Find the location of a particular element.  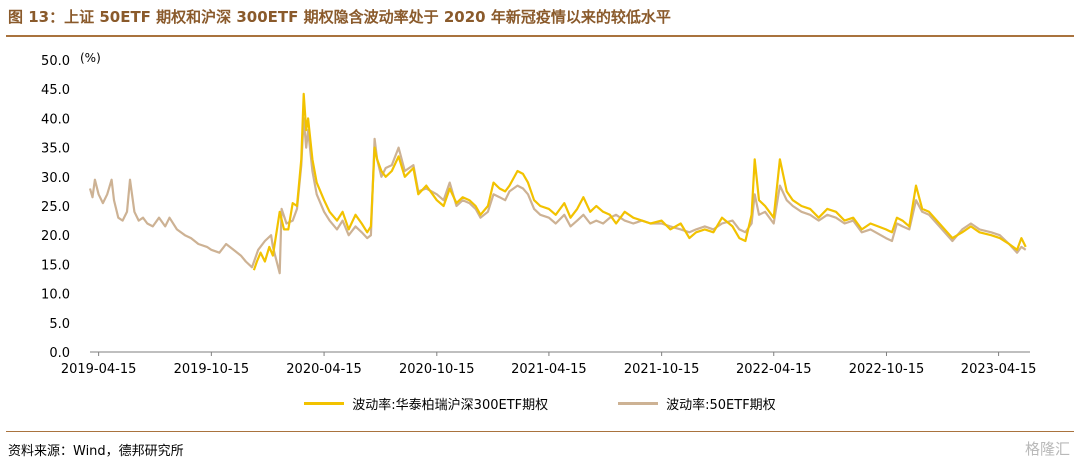

y-tick-label: 40.0 is located at coordinates (55, 119).